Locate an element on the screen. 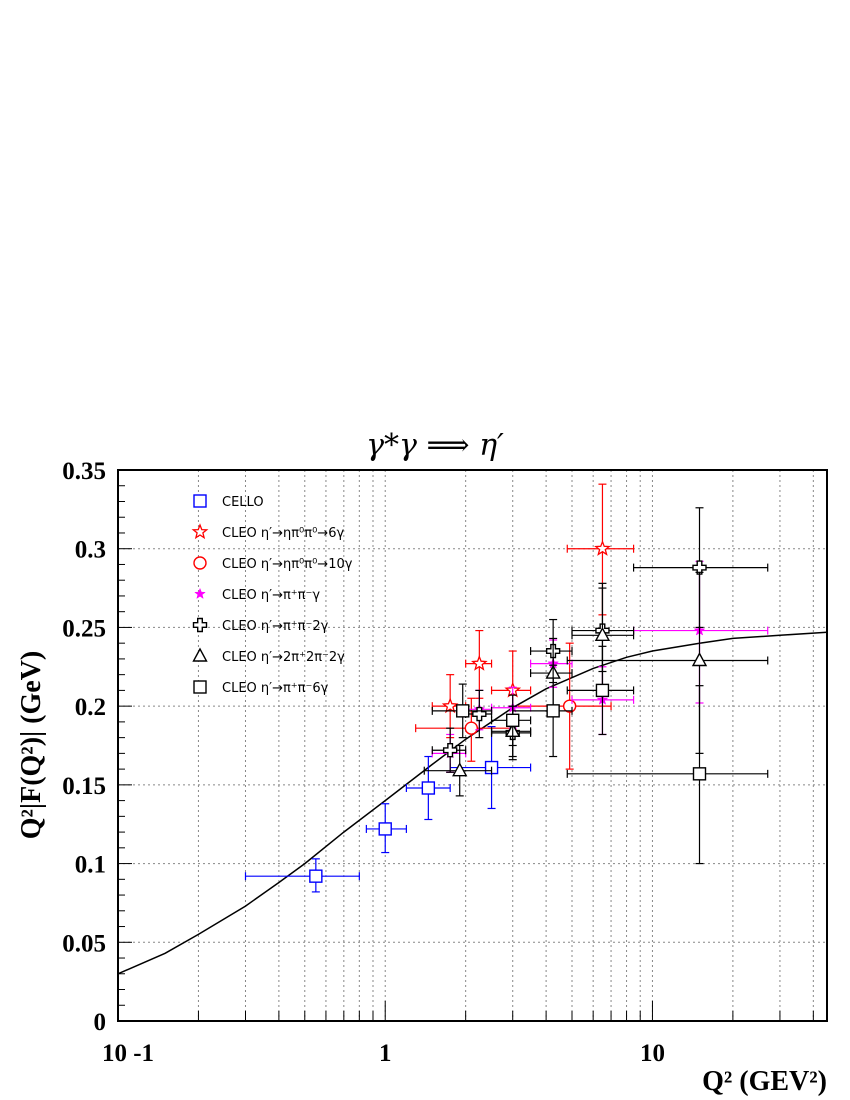  legend-label: CELLO is located at coordinates (243, 502).